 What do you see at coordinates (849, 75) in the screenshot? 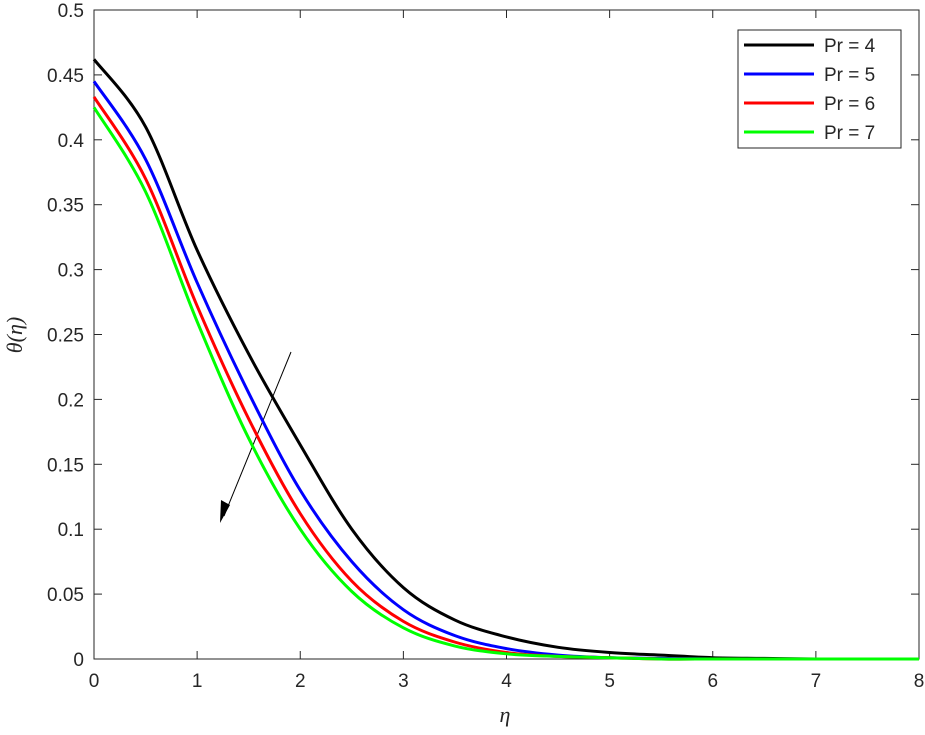
I see `legend-label: Pr = 5` at bounding box center [849, 75].